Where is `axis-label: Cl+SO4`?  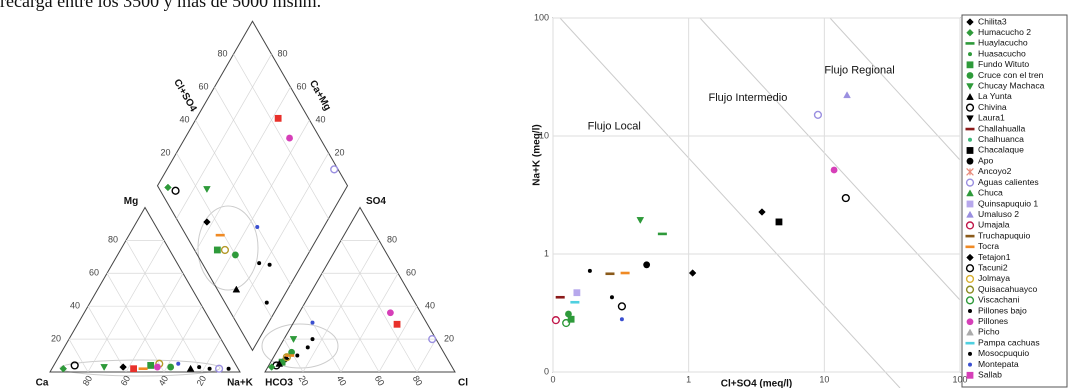
axis-label: Cl+SO4 is located at coordinates (185, 95).